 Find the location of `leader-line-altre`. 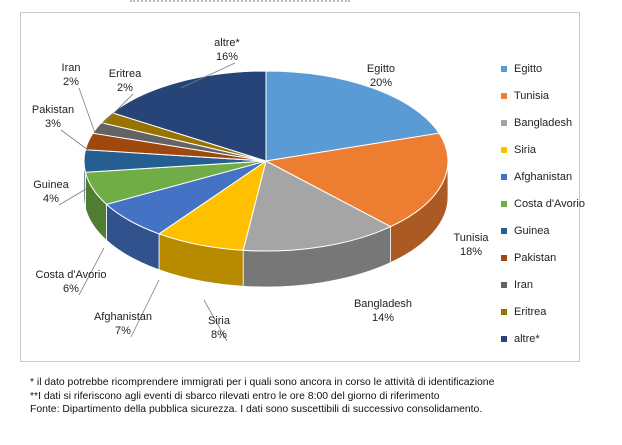

leader-line-altre is located at coordinates (208, 75).